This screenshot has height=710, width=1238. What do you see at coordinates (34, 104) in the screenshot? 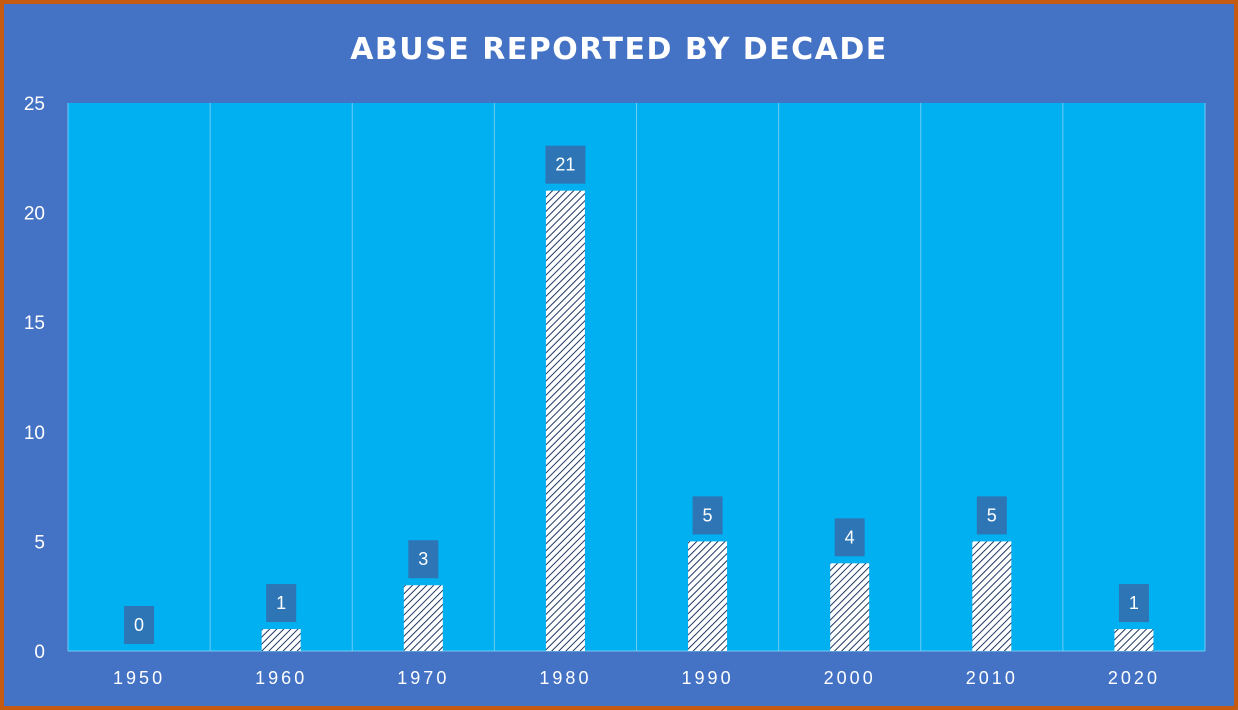
I see `y-tick-label: 25` at bounding box center [34, 104].